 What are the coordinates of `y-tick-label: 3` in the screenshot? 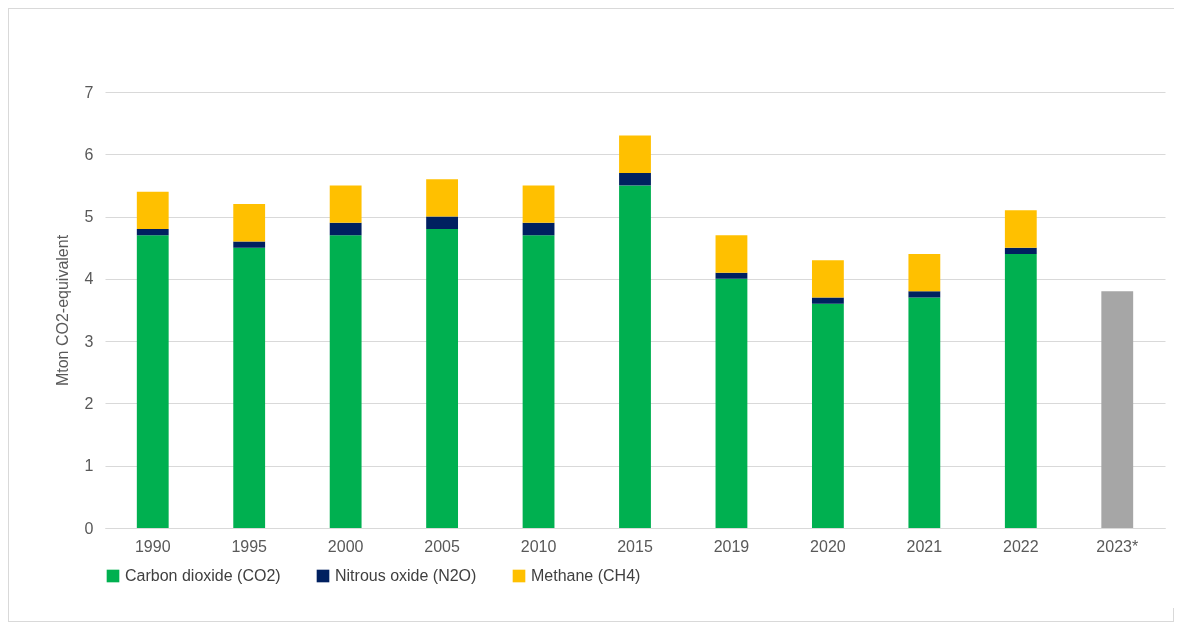 It's located at (89, 341).